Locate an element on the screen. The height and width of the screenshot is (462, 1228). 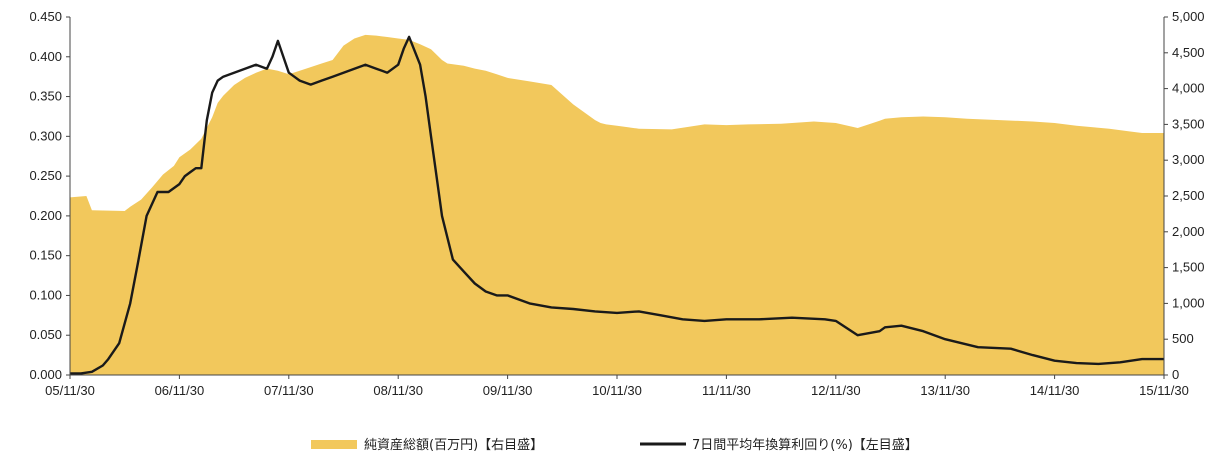
x-tick-label: 13/11/30 is located at coordinates (945, 390).